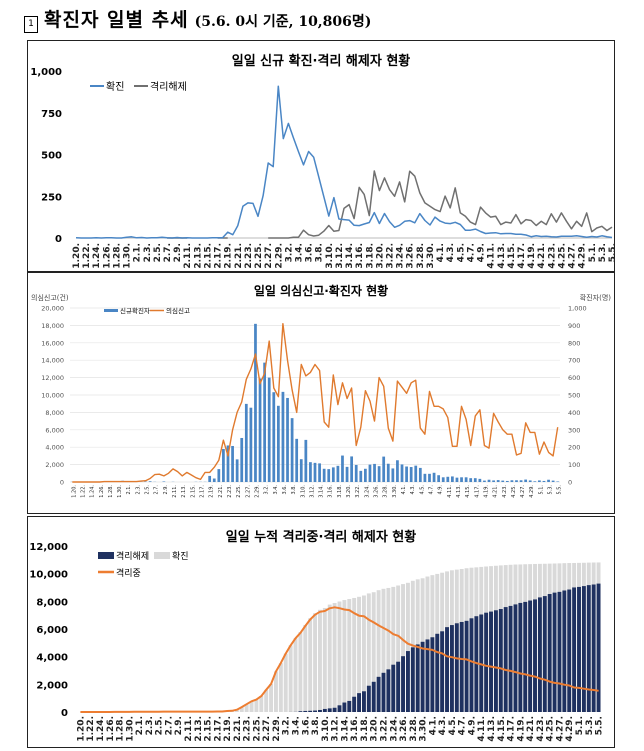 The height and width of the screenshot is (751, 644). I want to click on legend-released-swatch, so click(106, 555).